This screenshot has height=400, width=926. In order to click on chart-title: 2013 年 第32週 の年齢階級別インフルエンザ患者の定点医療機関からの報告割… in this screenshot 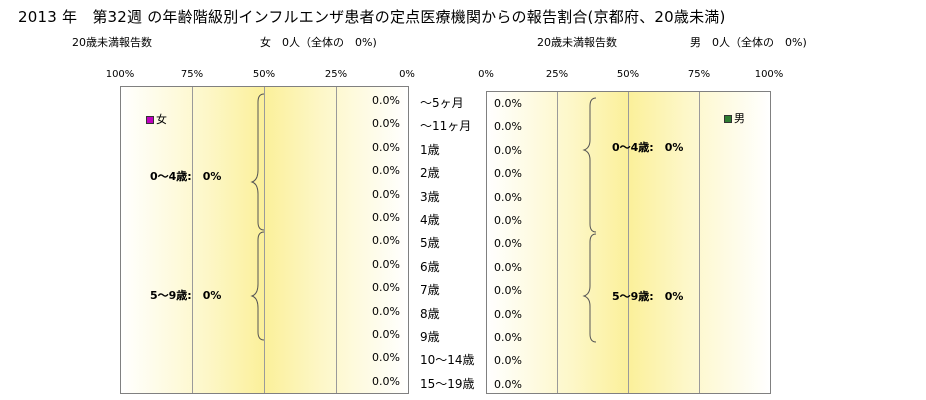, I will do `click(372, 17)`.